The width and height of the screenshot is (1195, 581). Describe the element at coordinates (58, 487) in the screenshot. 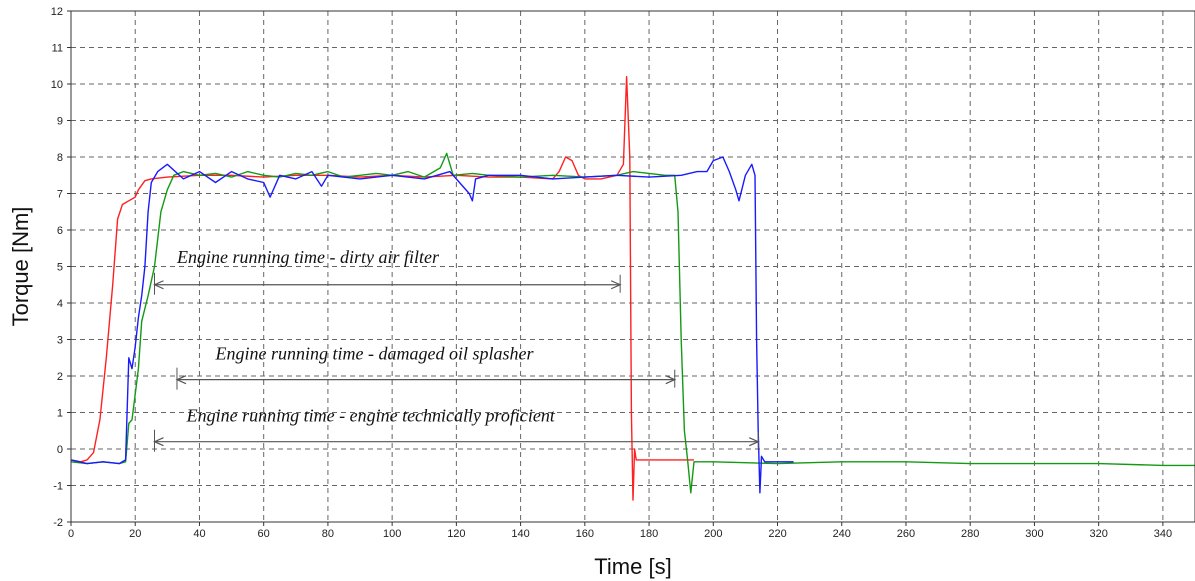

I see `y-tick-label: -1` at that location.